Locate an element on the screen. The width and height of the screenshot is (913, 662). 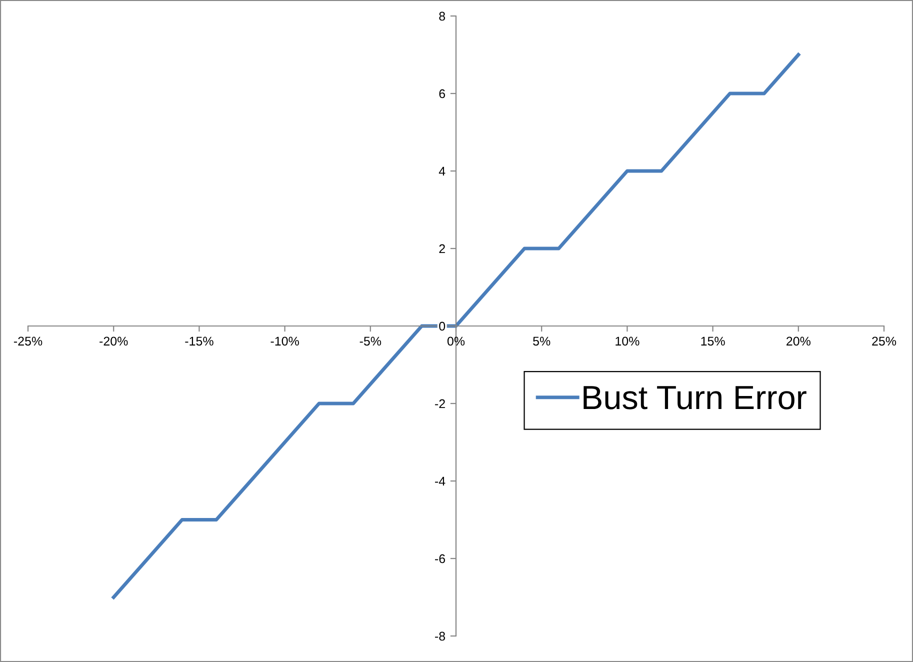
x-tick-label: 10% is located at coordinates (628, 341).